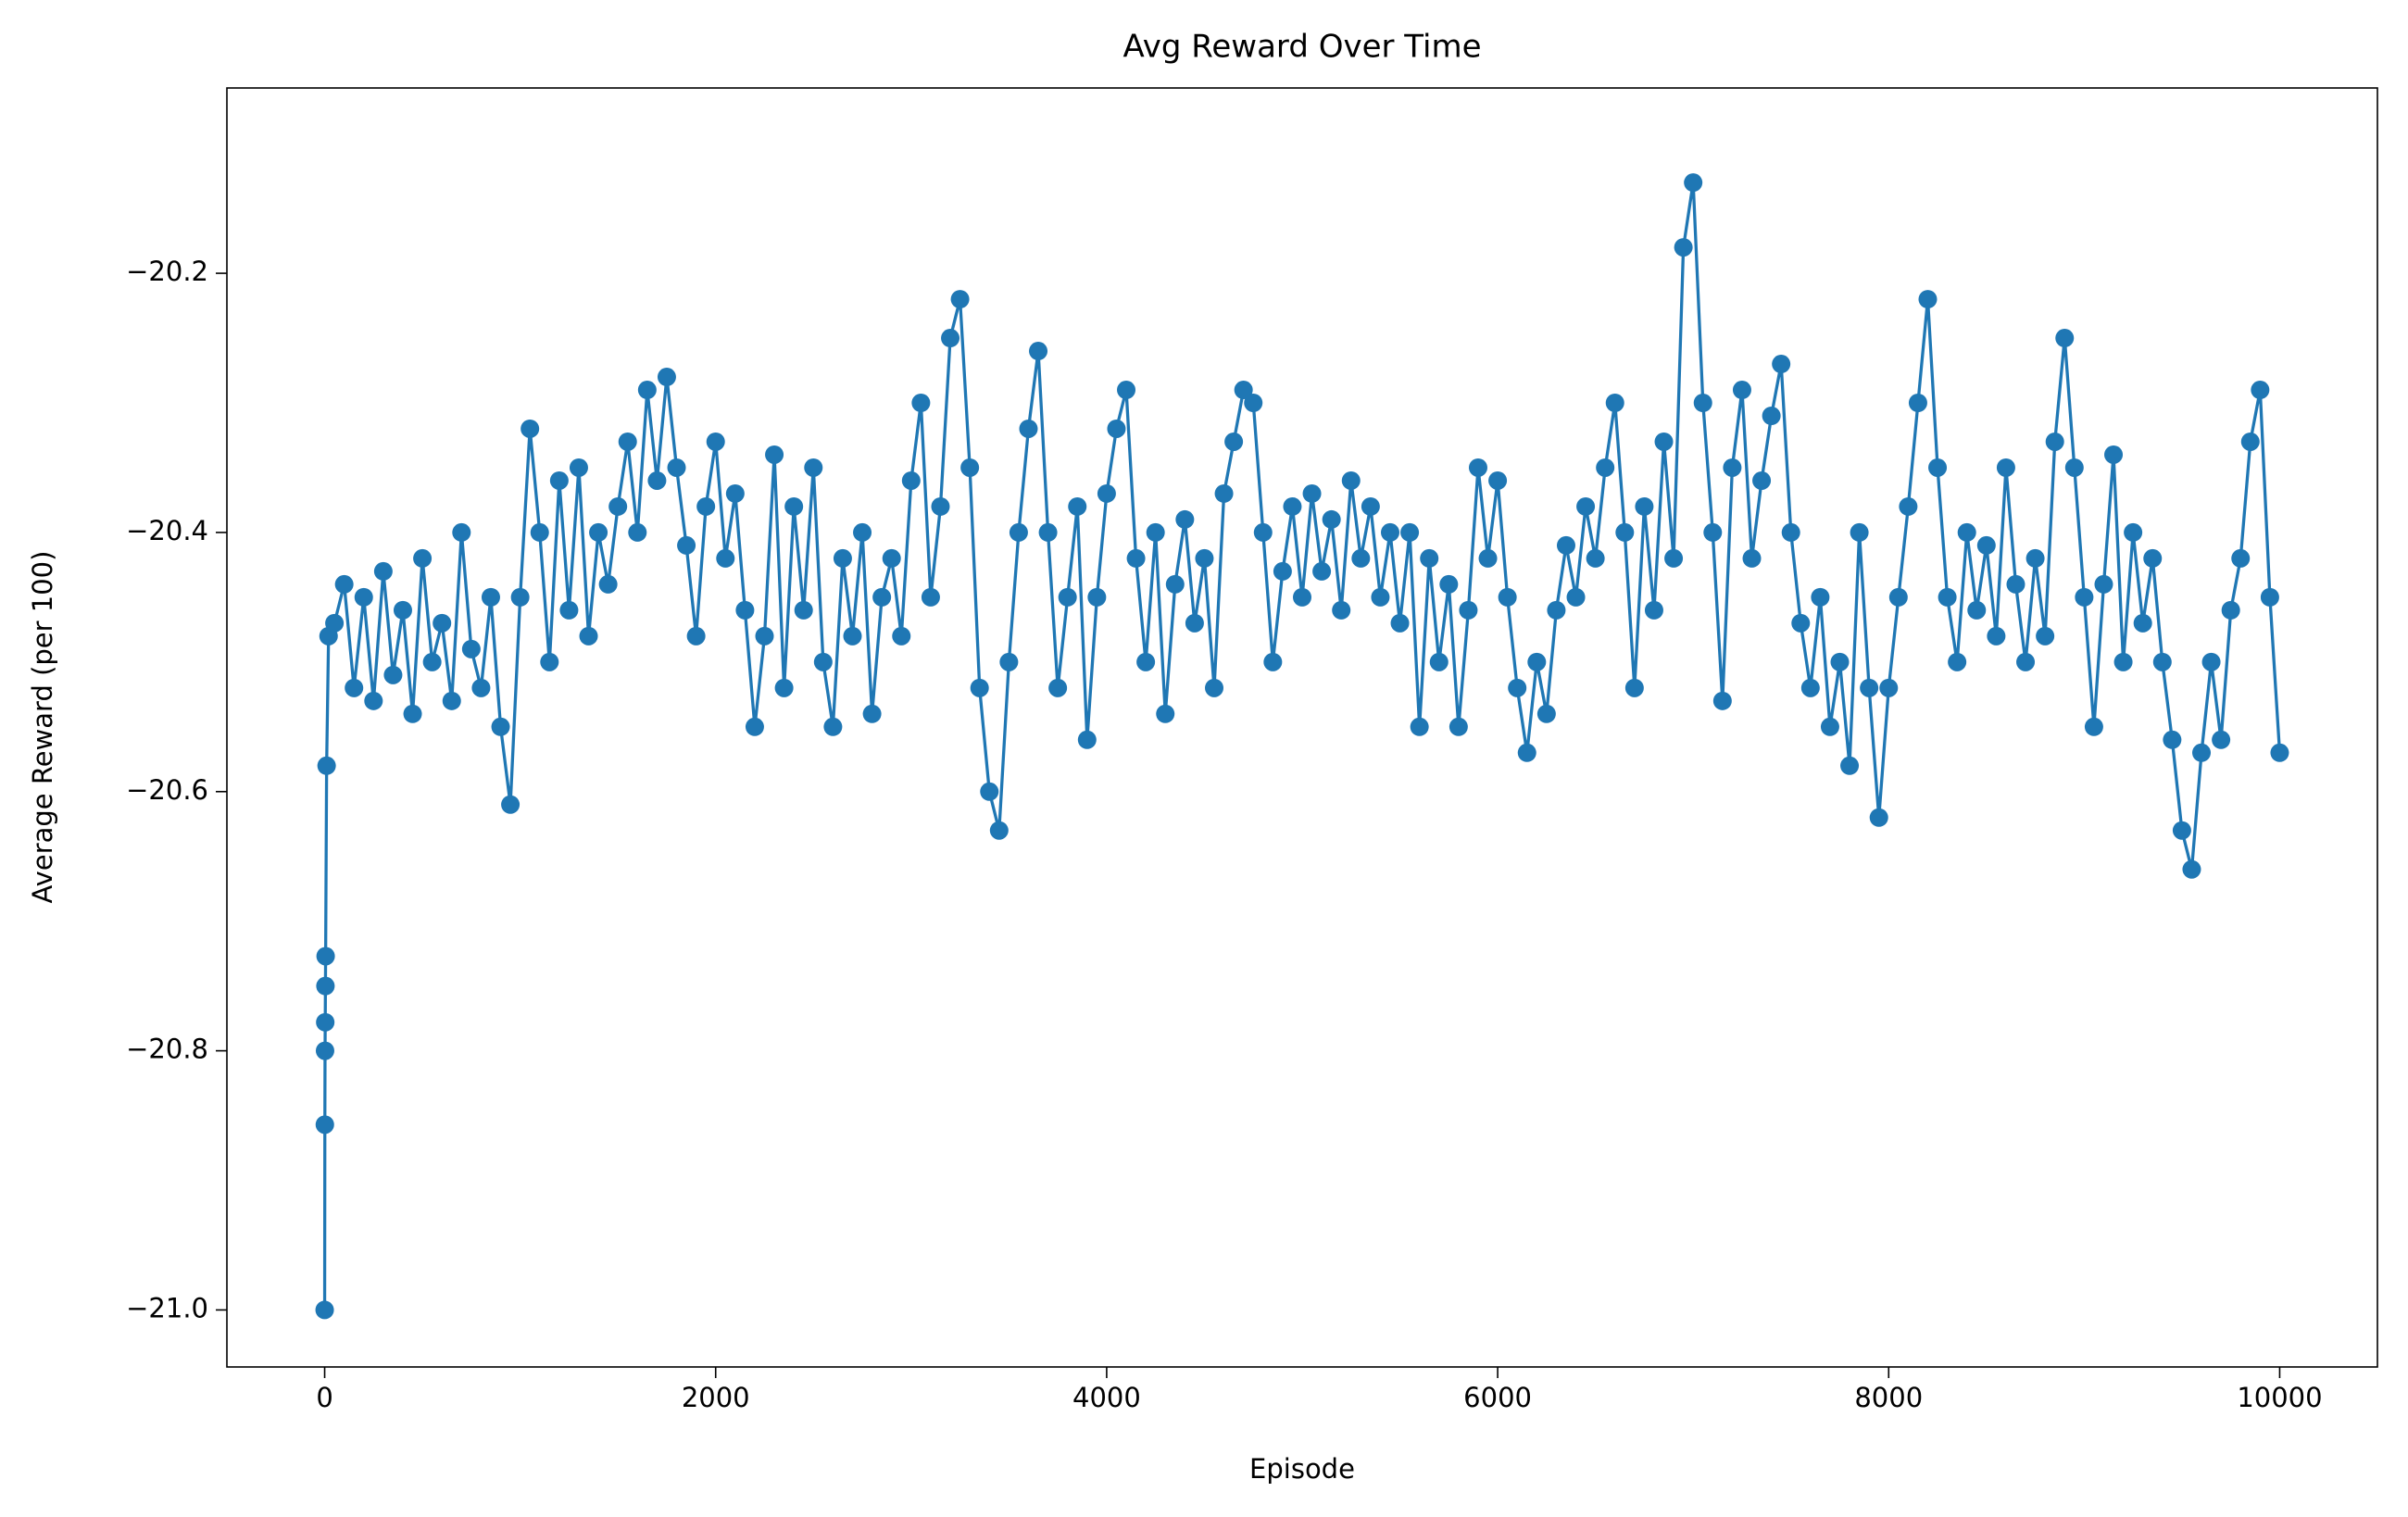 The height and width of the screenshot is (1517, 2408). What do you see at coordinates (1106, 1397) in the screenshot?
I see `x-tick-label: 4000` at bounding box center [1106, 1397].